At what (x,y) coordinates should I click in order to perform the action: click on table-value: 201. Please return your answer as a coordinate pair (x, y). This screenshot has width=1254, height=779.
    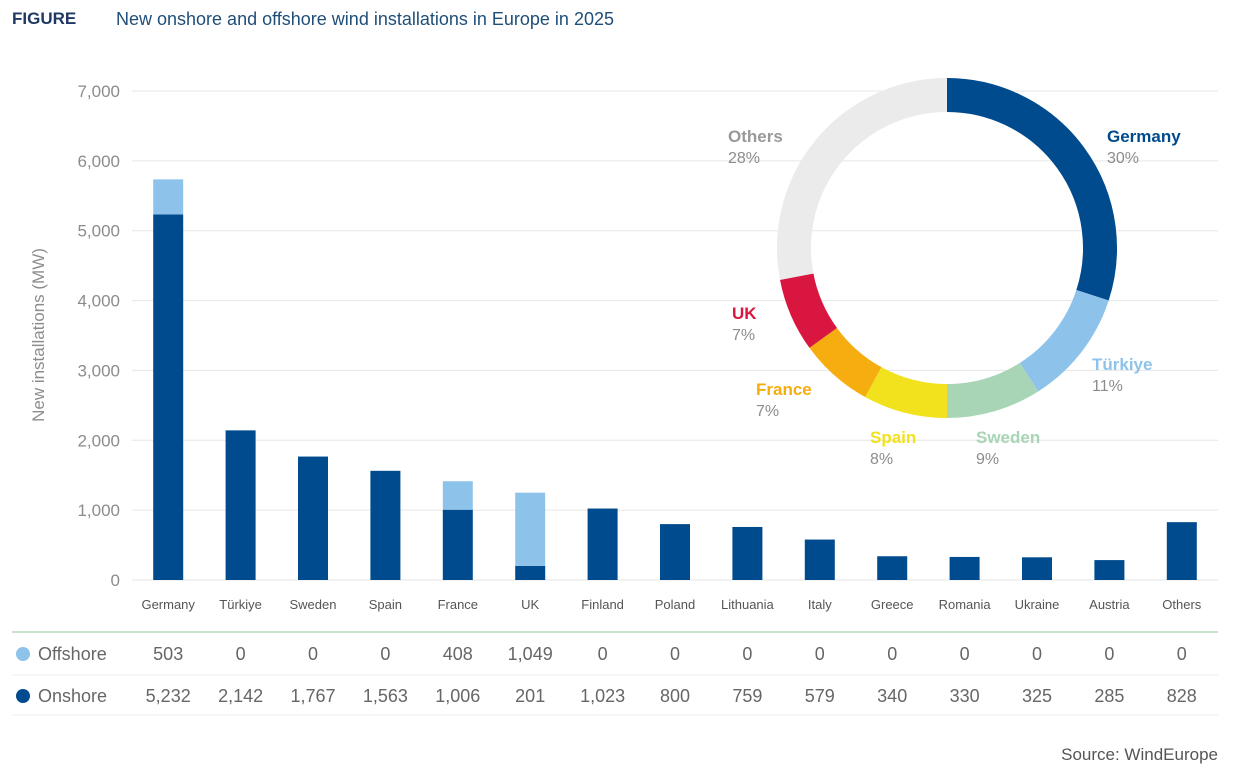
    Looking at the image, I should click on (530, 696).